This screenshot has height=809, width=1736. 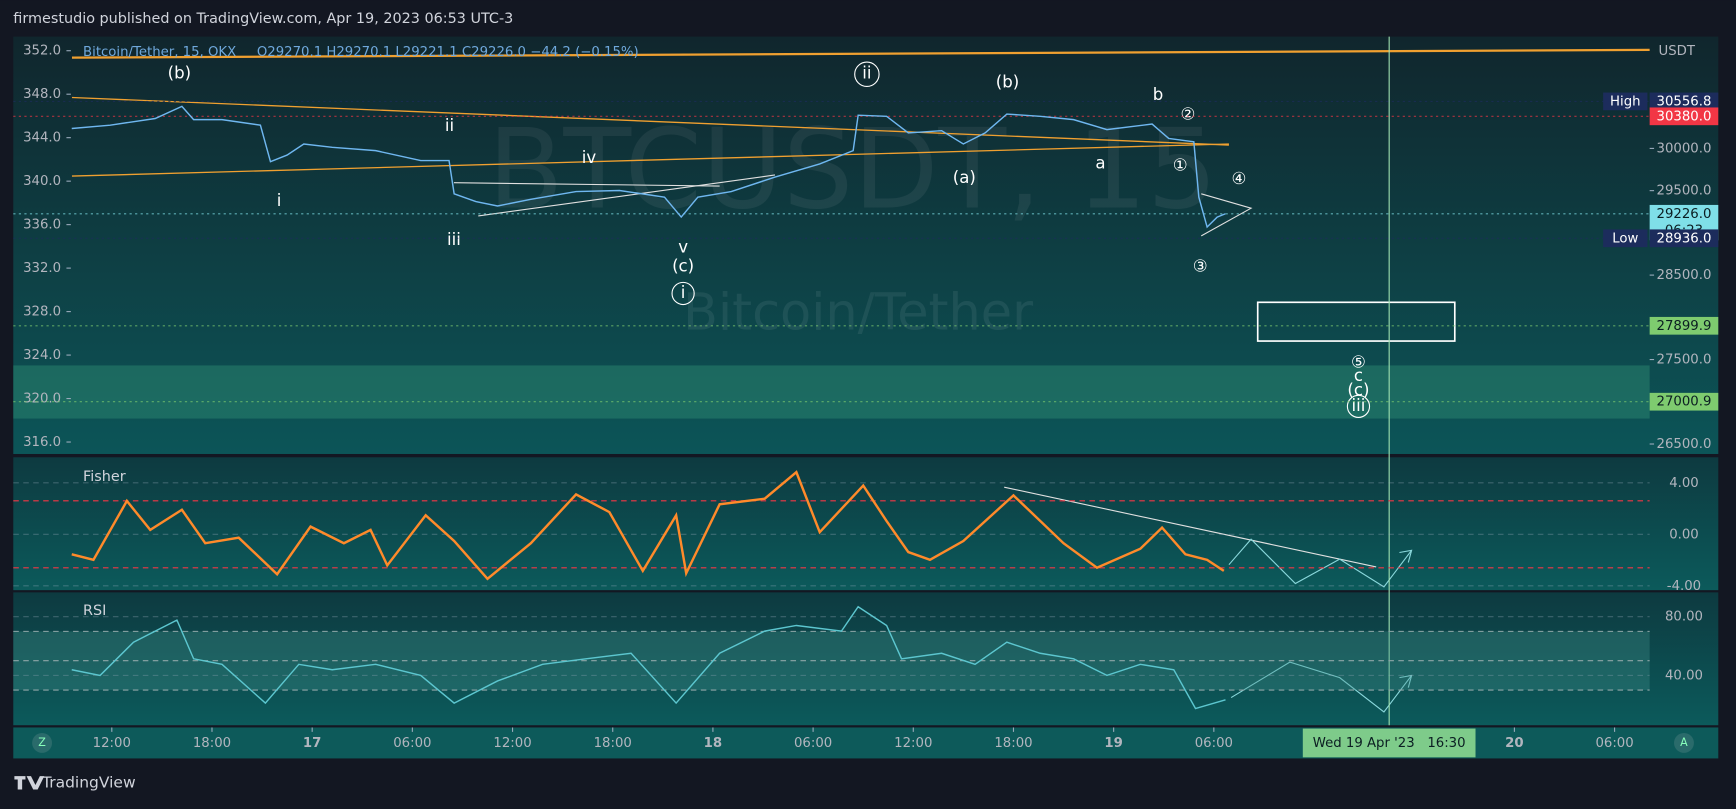 What do you see at coordinates (1684, 586) in the screenshot?
I see `y-tick-label: -4.00` at bounding box center [1684, 586].